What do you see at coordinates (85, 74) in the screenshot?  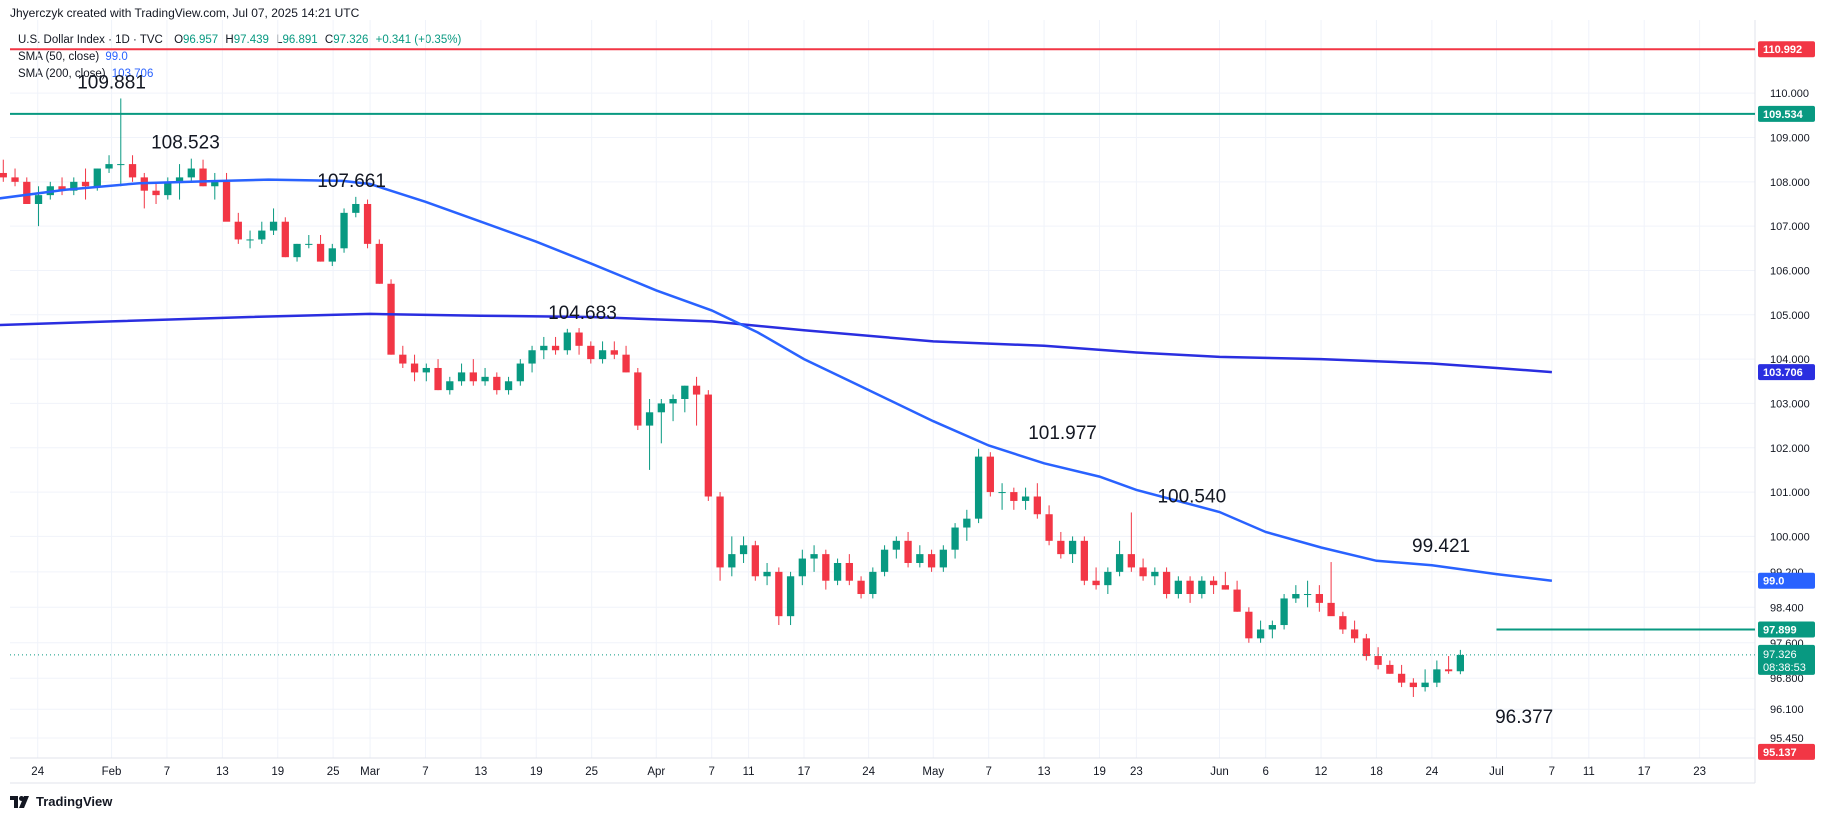 I see `sma200-legend: SMA (200, close) 103.706` at bounding box center [85, 74].